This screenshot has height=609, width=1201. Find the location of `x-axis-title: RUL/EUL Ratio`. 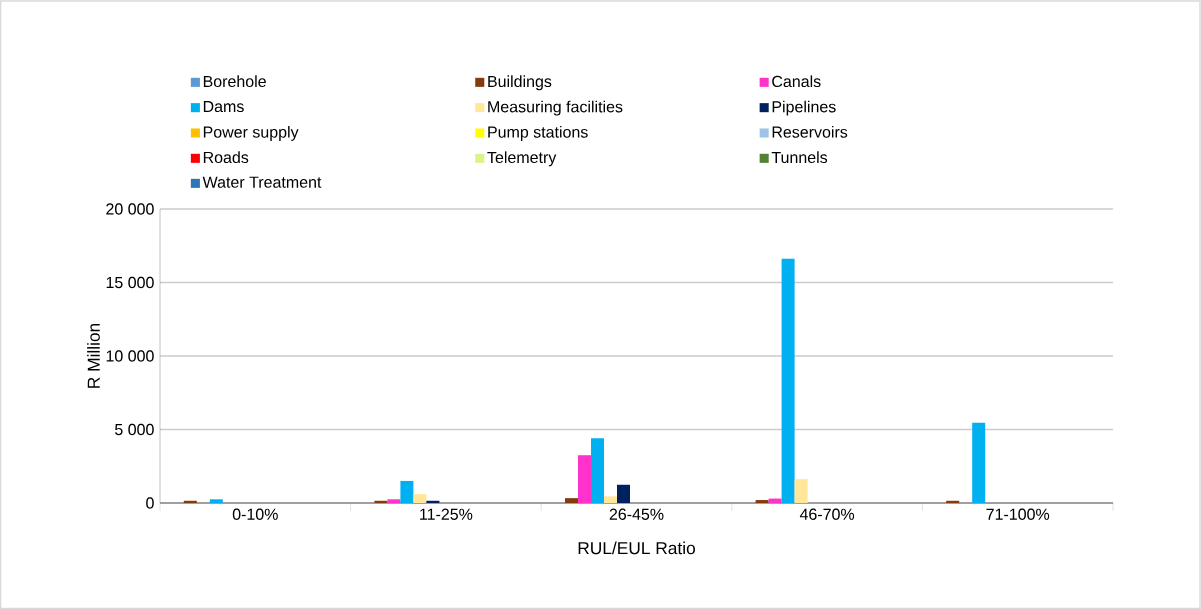

x-axis-title: RUL/EUL Ratio is located at coordinates (636, 548).